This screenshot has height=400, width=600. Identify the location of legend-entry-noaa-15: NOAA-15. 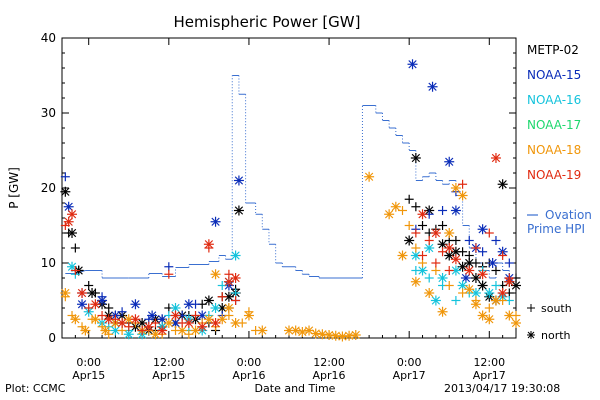
(554, 75).